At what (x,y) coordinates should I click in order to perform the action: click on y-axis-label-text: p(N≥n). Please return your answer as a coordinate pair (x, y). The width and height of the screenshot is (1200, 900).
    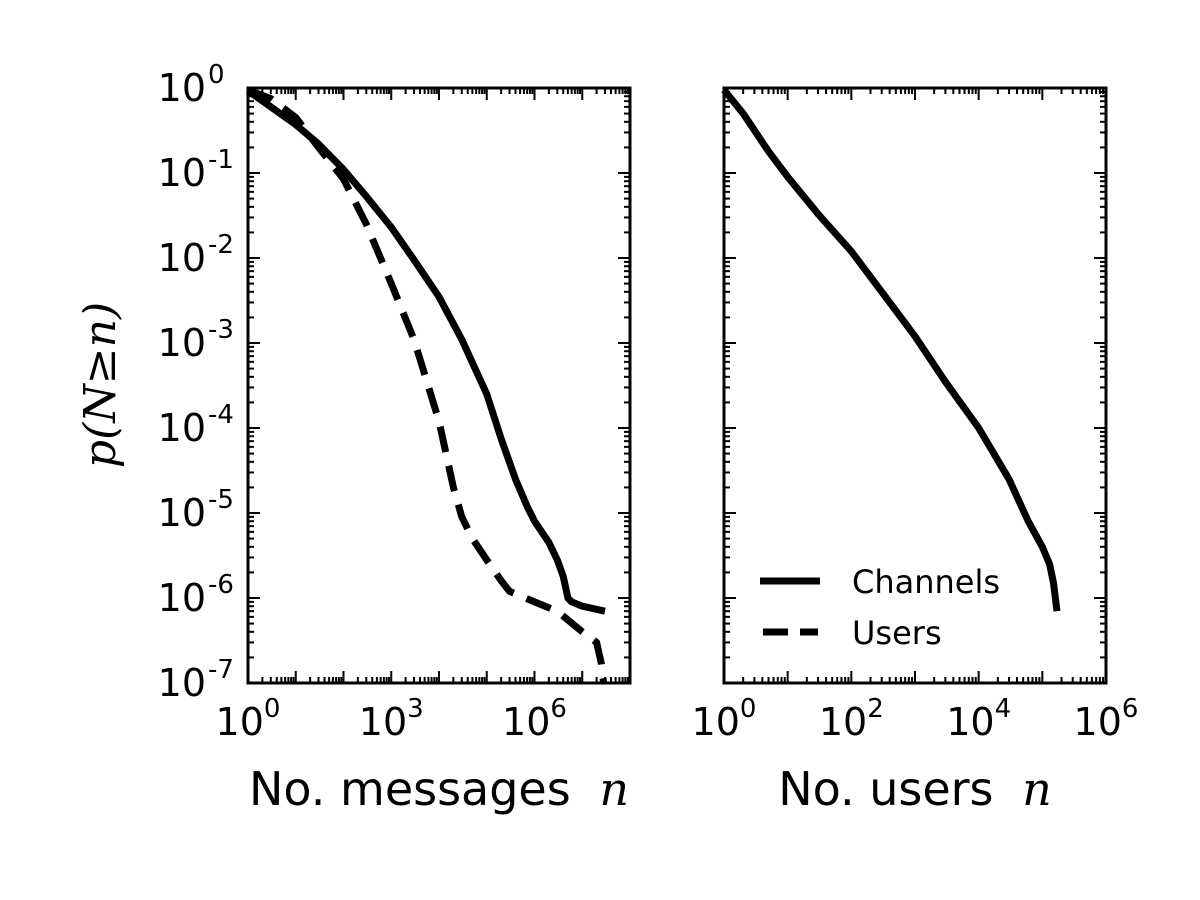
    Looking at the image, I should click on (100, 385).